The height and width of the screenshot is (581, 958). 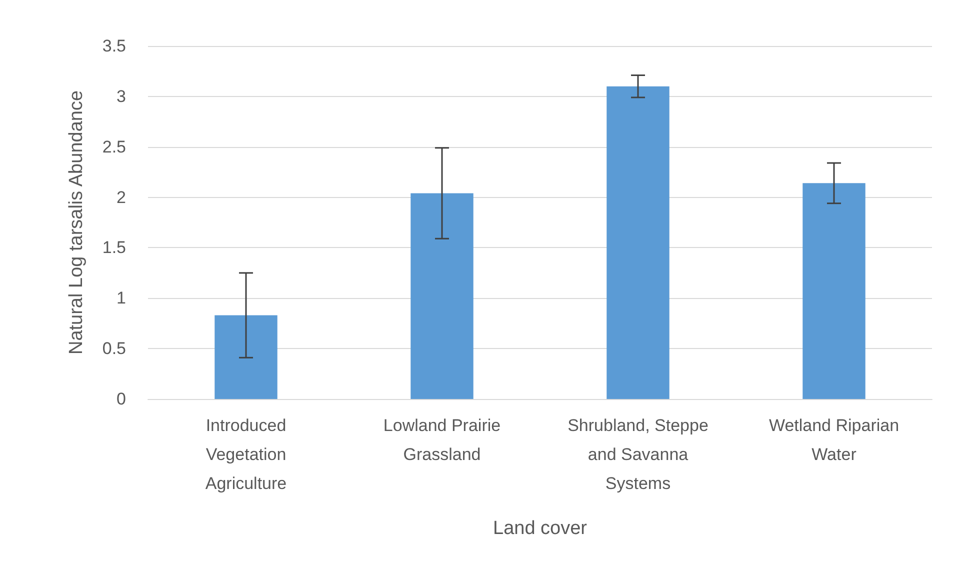 What do you see at coordinates (121, 197) in the screenshot?
I see `y-tick-label: 2` at bounding box center [121, 197].